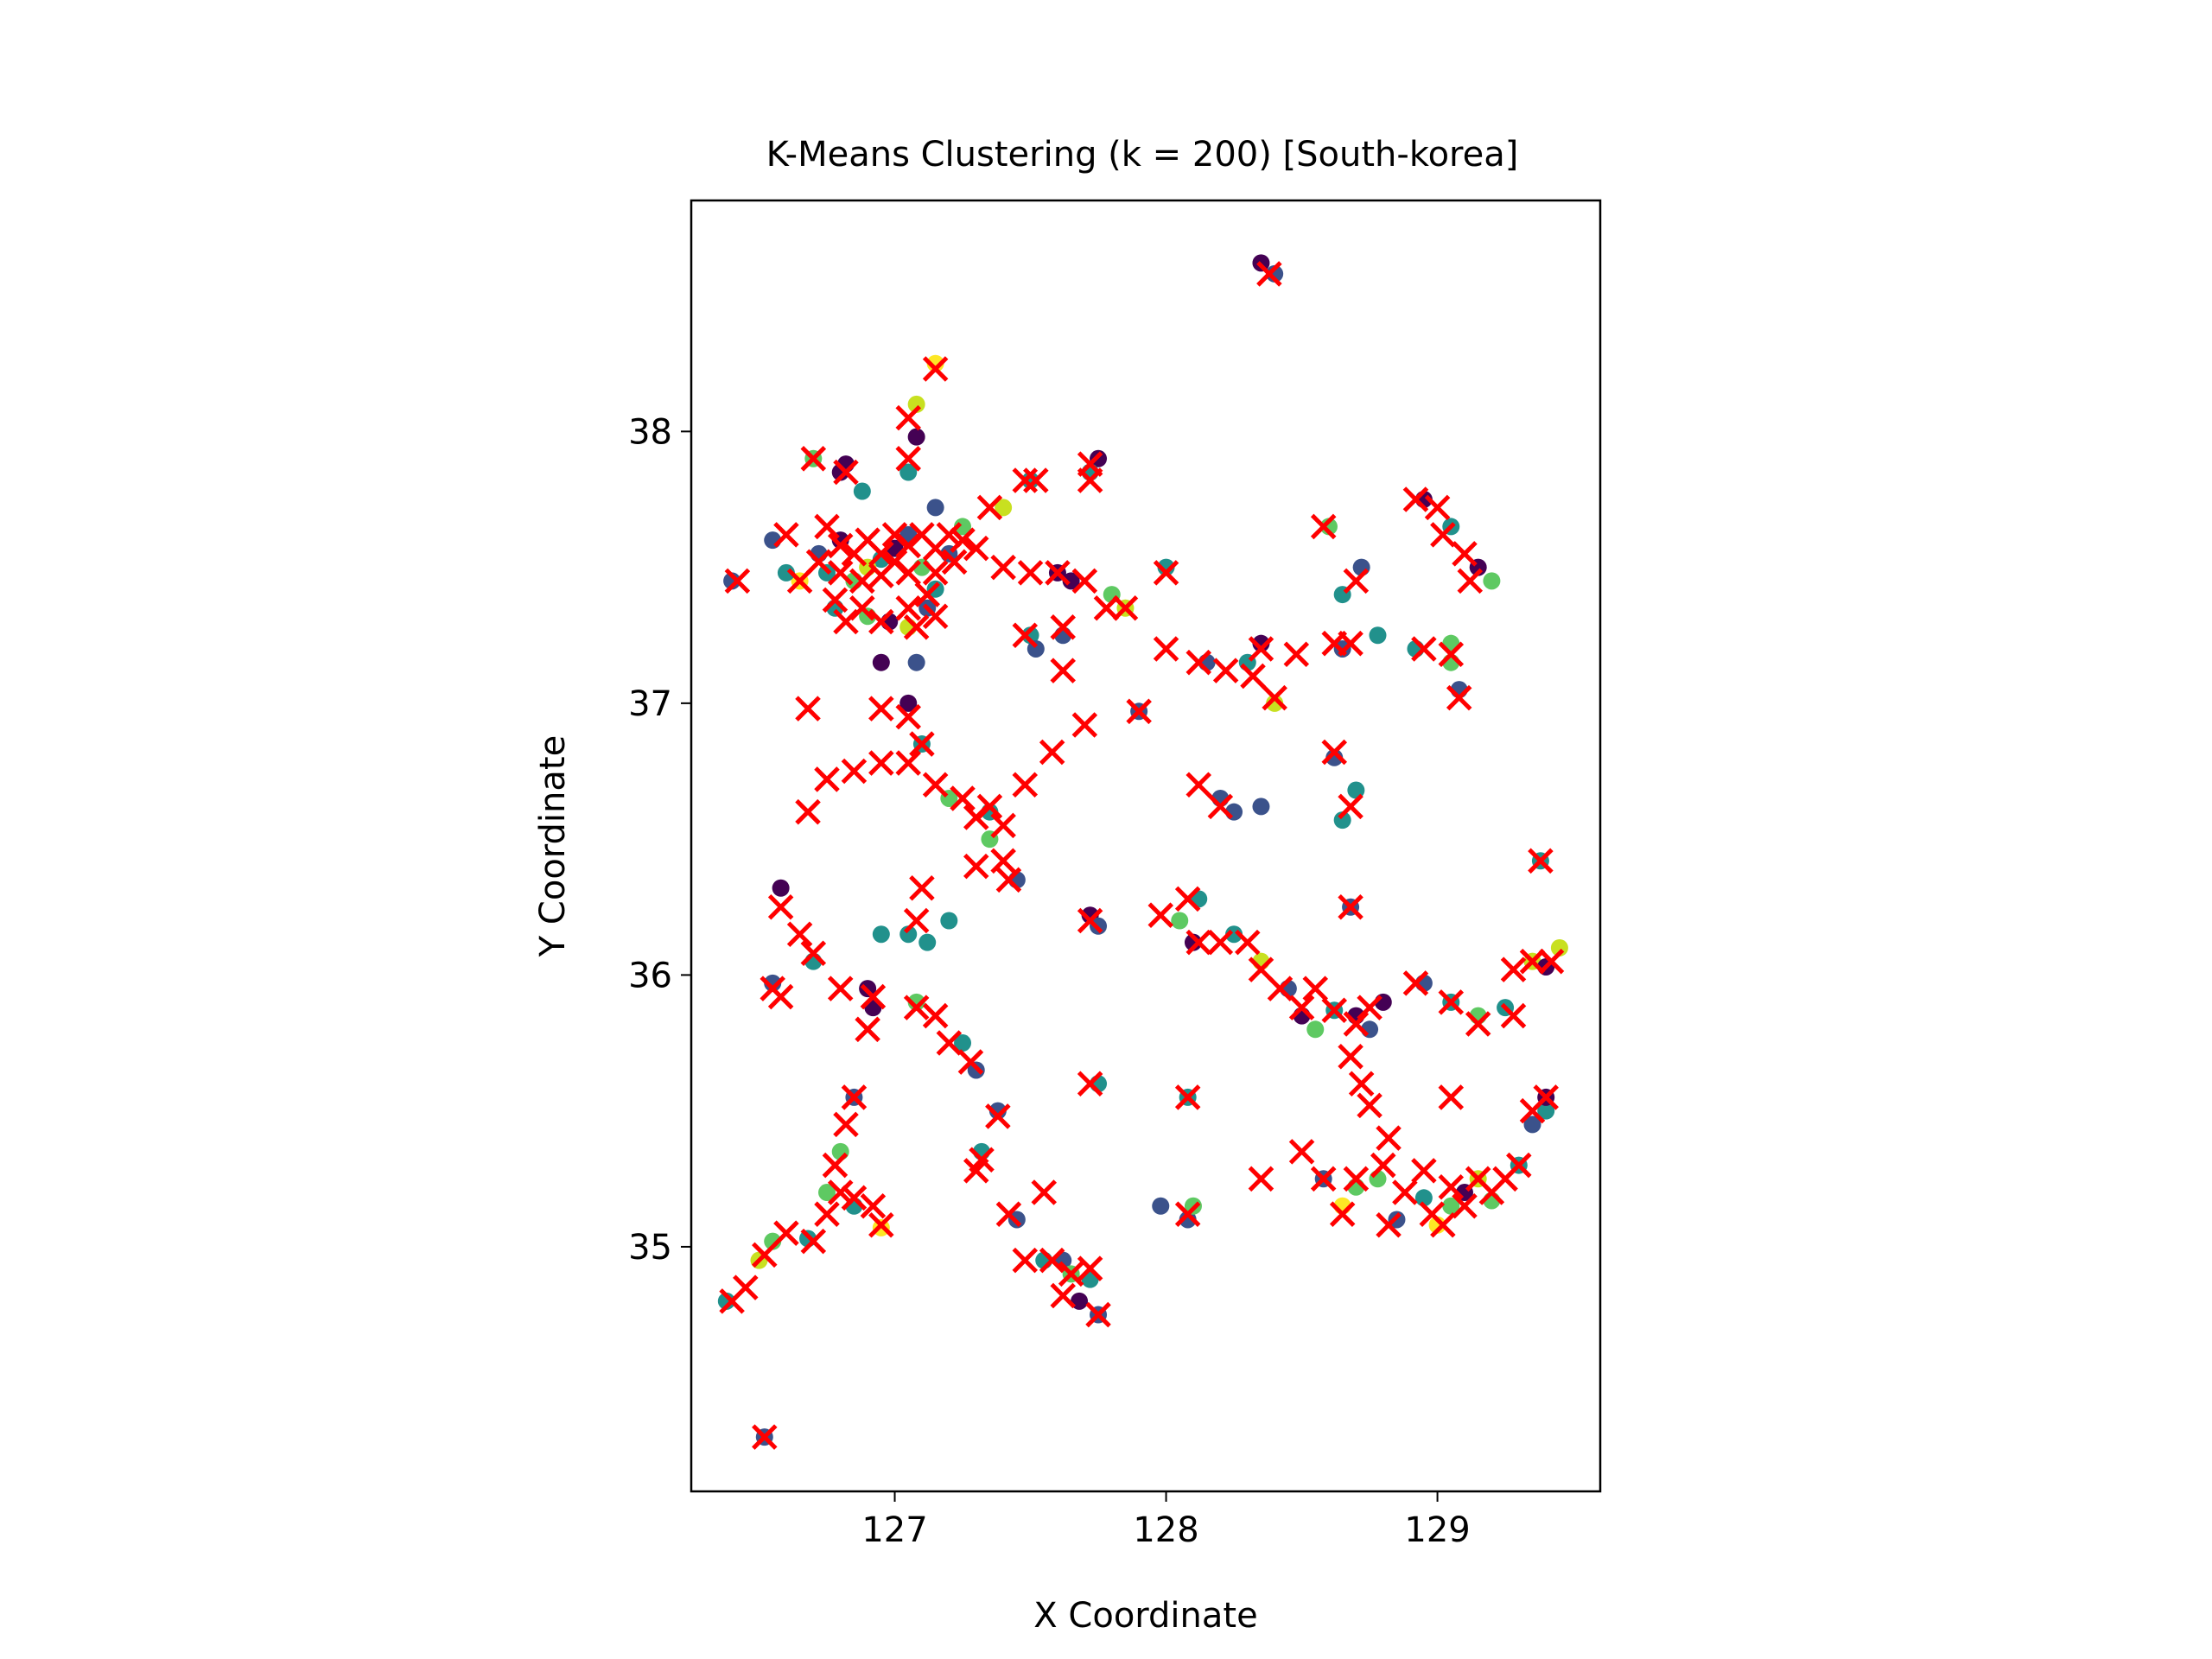  Describe the element at coordinates (650, 975) in the screenshot. I see `y-tick-label: 36` at that location.